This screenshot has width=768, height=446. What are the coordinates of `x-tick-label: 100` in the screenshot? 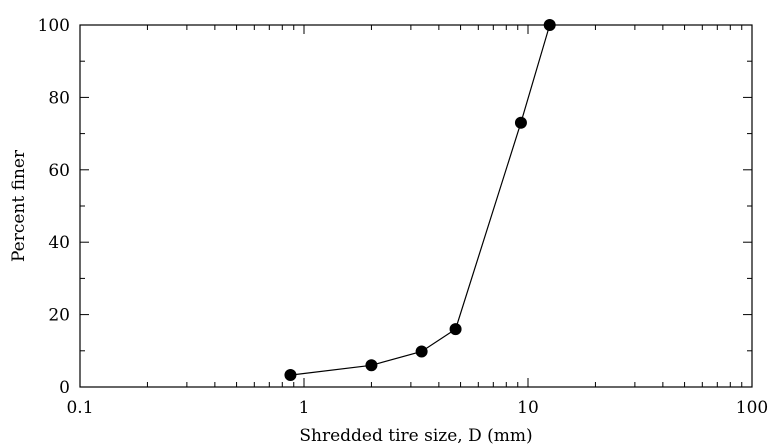 It's located at (752, 408).